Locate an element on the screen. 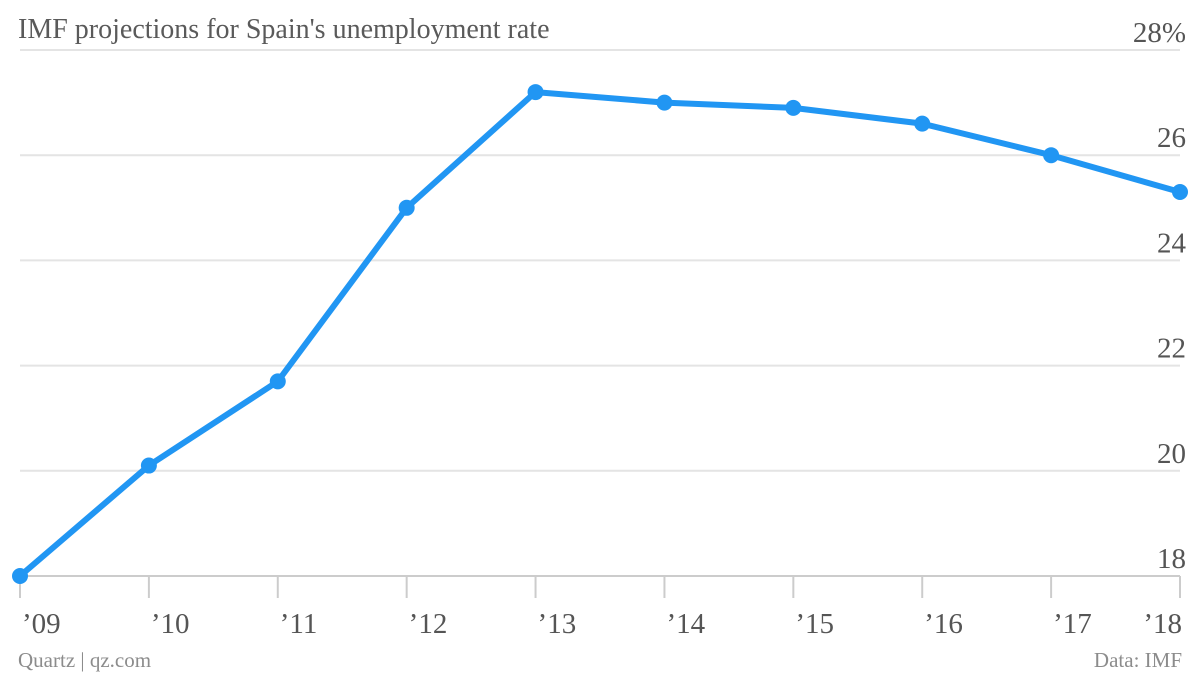 The height and width of the screenshot is (676, 1200). y-tick-label: 20 is located at coordinates (1171, 454).